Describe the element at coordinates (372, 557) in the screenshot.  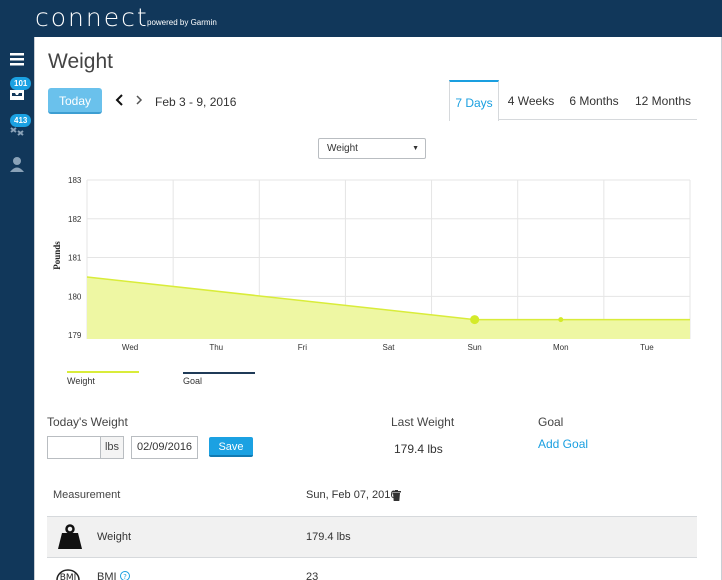
I see `measurement-divider-bottom` at that location.